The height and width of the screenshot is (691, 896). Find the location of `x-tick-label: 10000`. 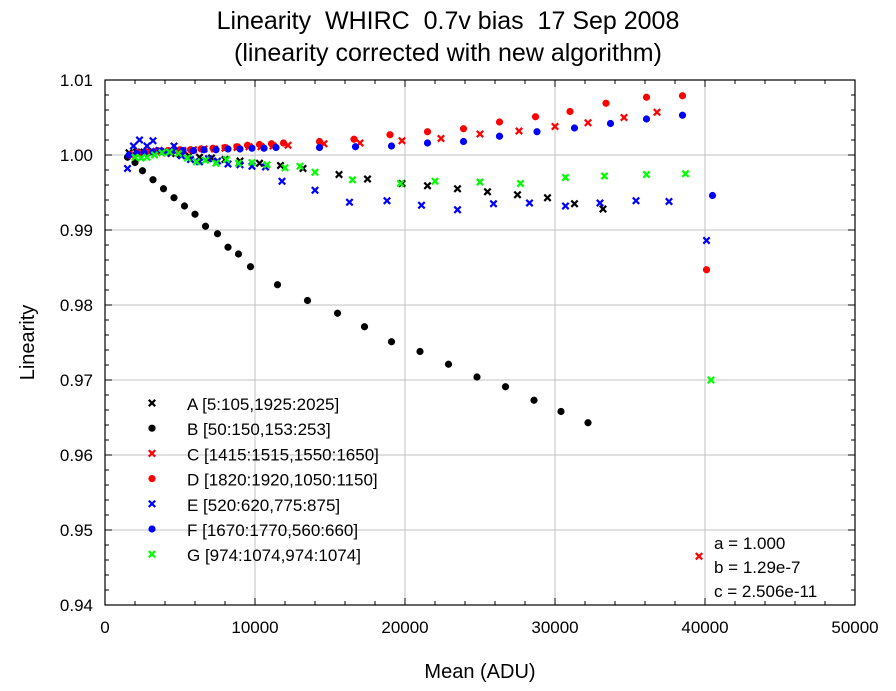

x-tick-label: 10000 is located at coordinates (254, 627).